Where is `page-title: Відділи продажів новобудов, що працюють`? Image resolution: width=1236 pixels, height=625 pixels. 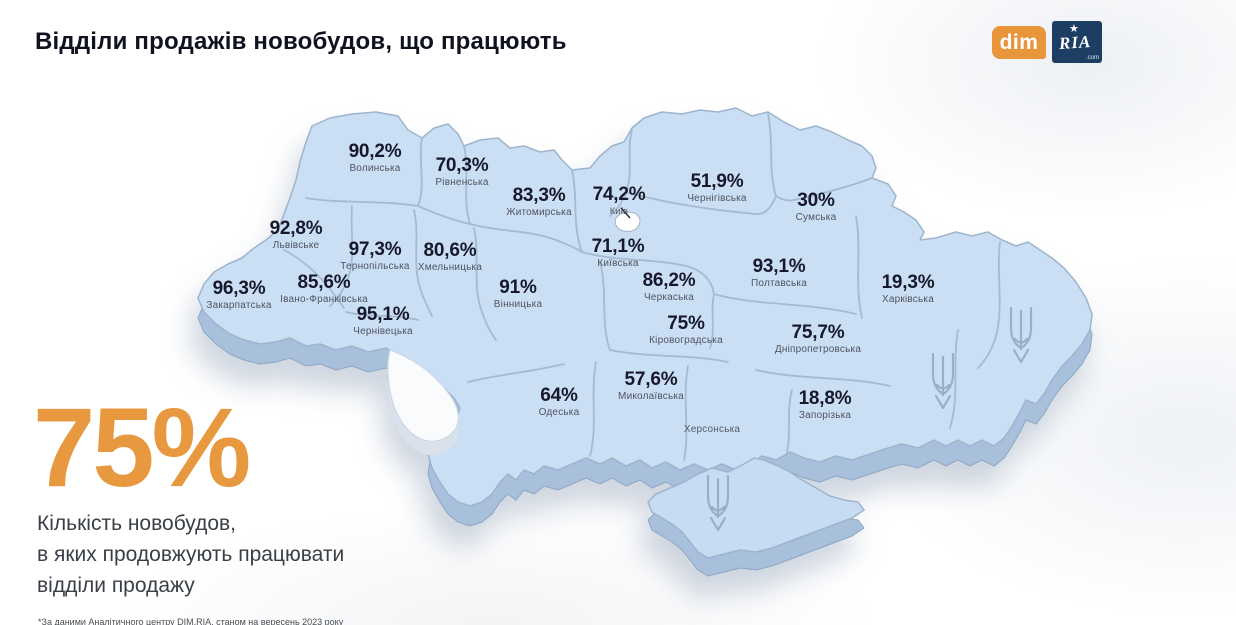
page-title: Відділи продажів новобудов, що працюють is located at coordinates (301, 41).